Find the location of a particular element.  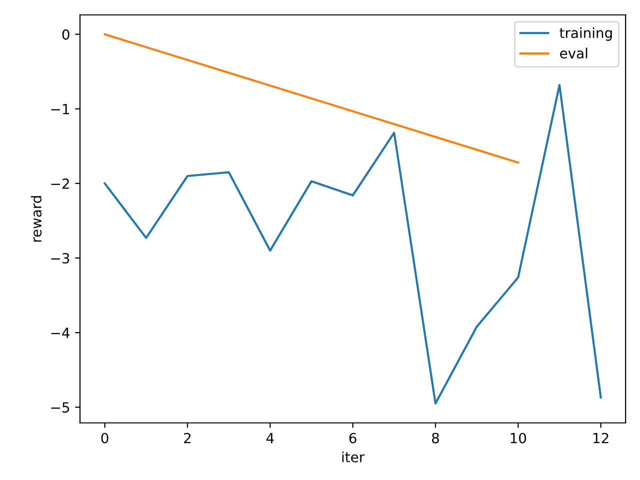

y-tick-label: −5 is located at coordinates (60, 407).